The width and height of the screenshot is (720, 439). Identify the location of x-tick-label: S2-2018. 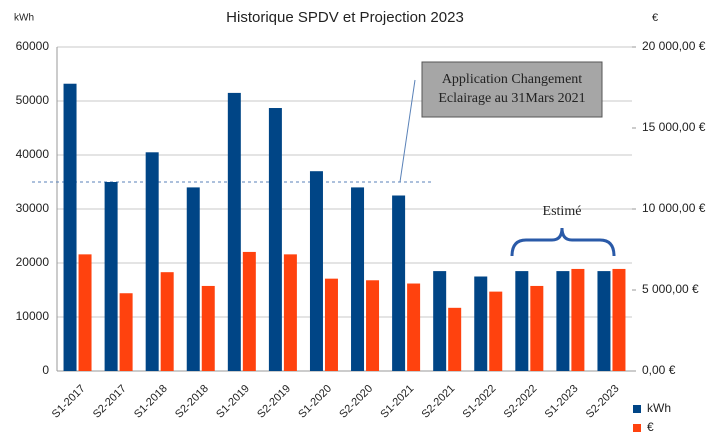
(192, 402).